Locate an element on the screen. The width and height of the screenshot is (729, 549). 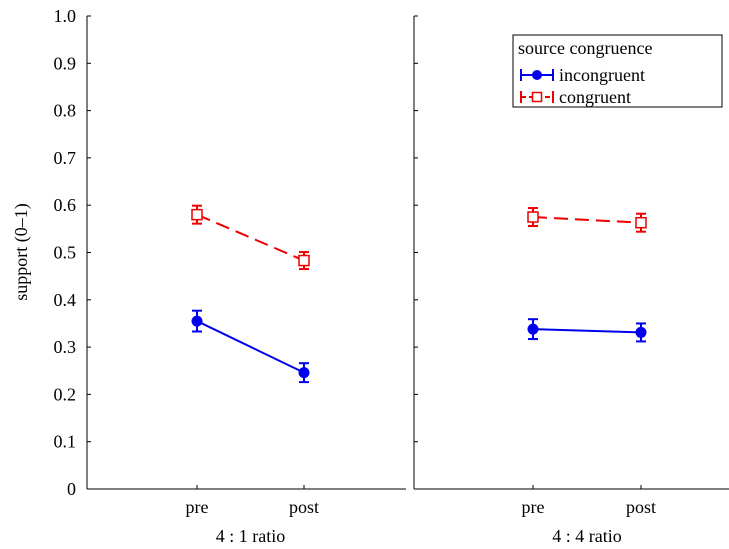
legend-item-congruent: congruent is located at coordinates (575, 97).